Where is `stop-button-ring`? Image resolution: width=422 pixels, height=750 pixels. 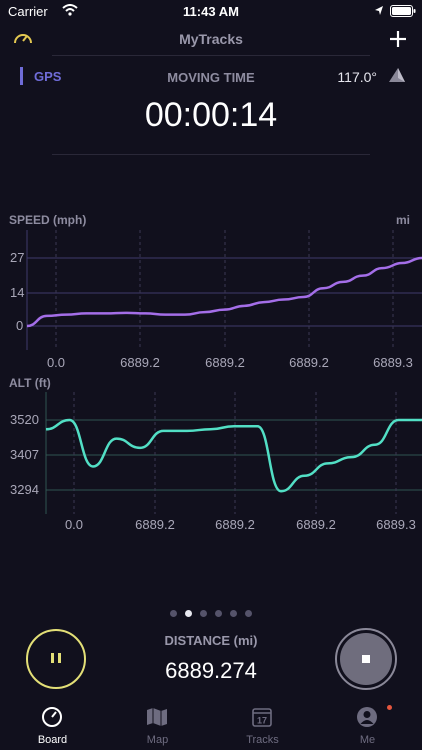 stop-button-ring is located at coordinates (366, 659).